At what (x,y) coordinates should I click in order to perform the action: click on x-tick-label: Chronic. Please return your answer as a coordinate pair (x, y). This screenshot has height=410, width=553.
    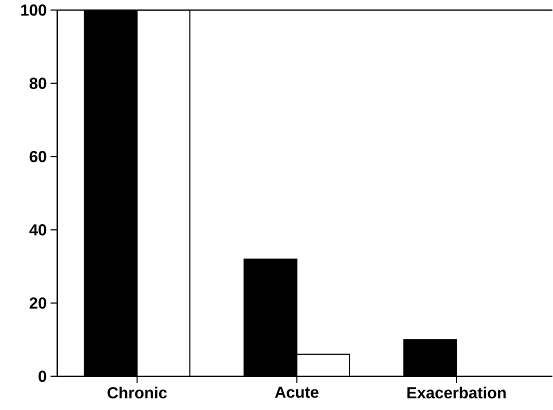
    Looking at the image, I should click on (137, 392).